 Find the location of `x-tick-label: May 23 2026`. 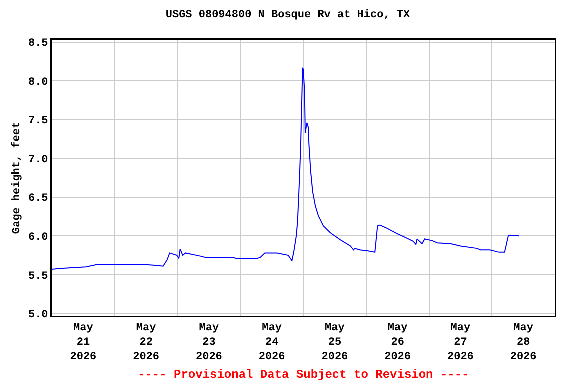

x-tick-label: May 23 2026 is located at coordinates (209, 343).